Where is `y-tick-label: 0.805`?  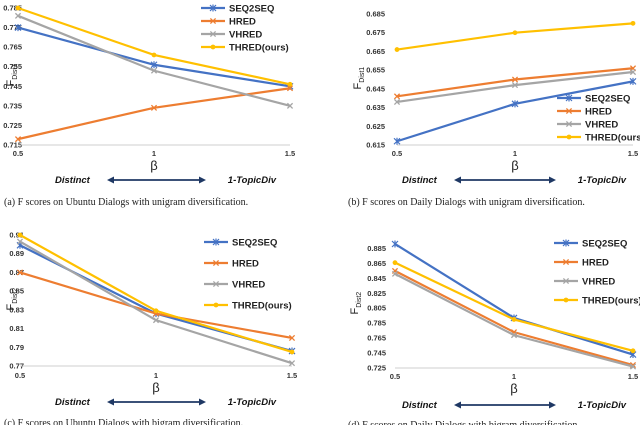
y-tick-label: 0.805 is located at coordinates (376, 308).